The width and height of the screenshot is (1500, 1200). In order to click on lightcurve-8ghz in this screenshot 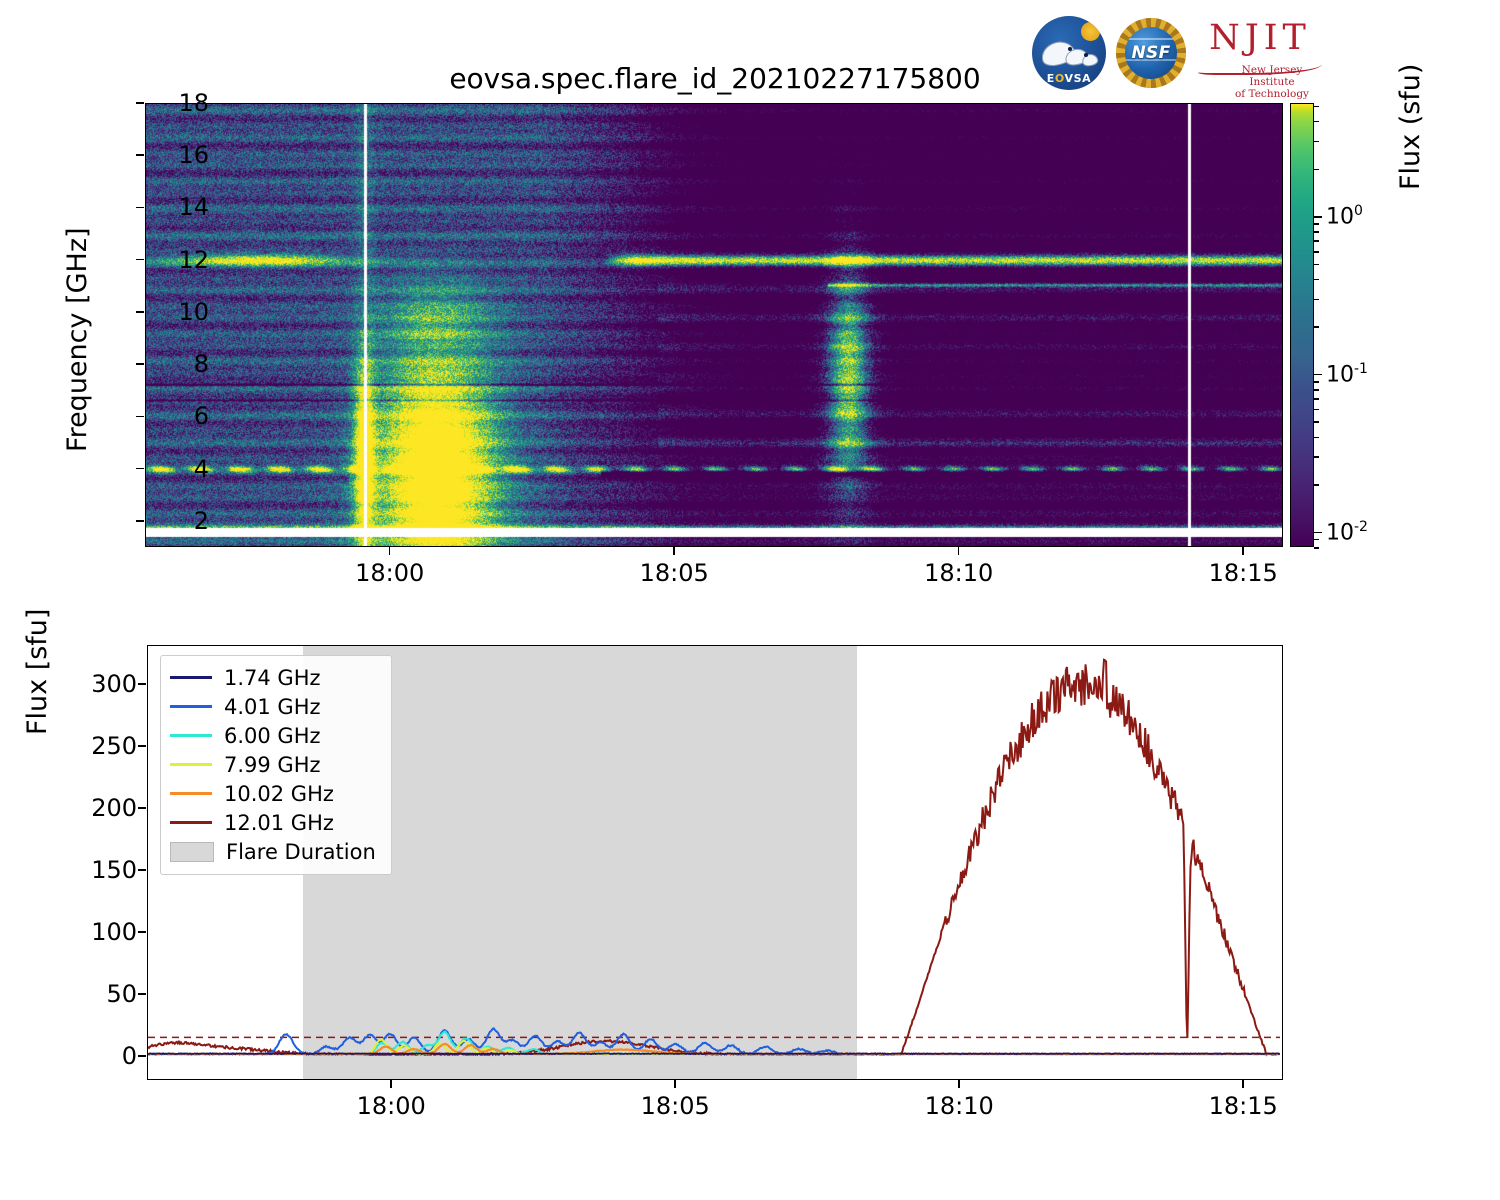, I will do `click(714, 1047)`.